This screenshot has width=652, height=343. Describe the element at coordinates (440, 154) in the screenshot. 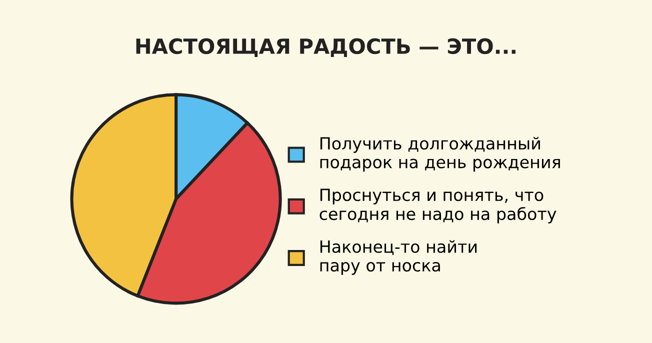

I see `legend-label: Получить долгожданный подарок на день рождения` at that location.